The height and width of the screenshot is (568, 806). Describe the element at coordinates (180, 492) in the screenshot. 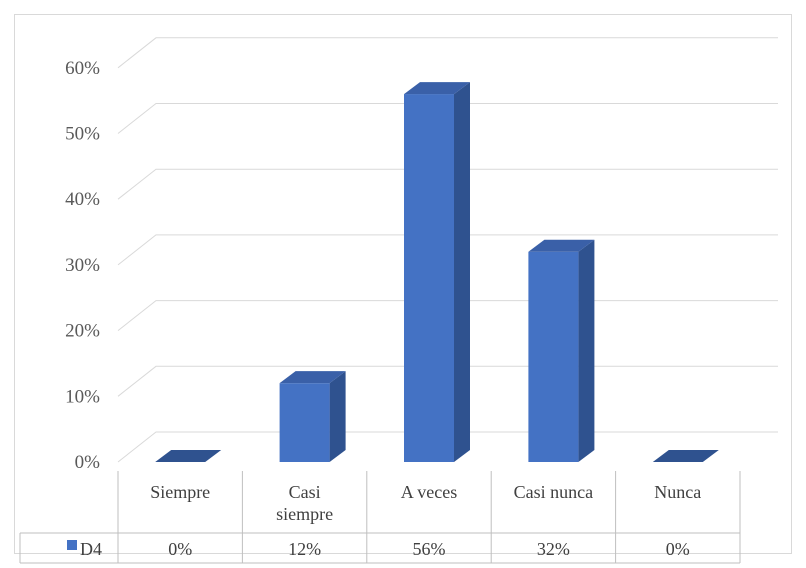

I see `category-label: Siempre` at that location.